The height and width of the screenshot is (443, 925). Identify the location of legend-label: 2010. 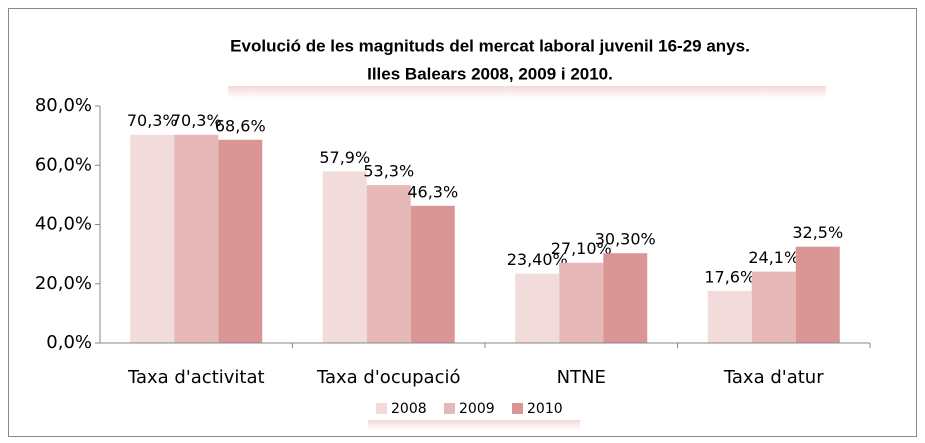
(545, 409).